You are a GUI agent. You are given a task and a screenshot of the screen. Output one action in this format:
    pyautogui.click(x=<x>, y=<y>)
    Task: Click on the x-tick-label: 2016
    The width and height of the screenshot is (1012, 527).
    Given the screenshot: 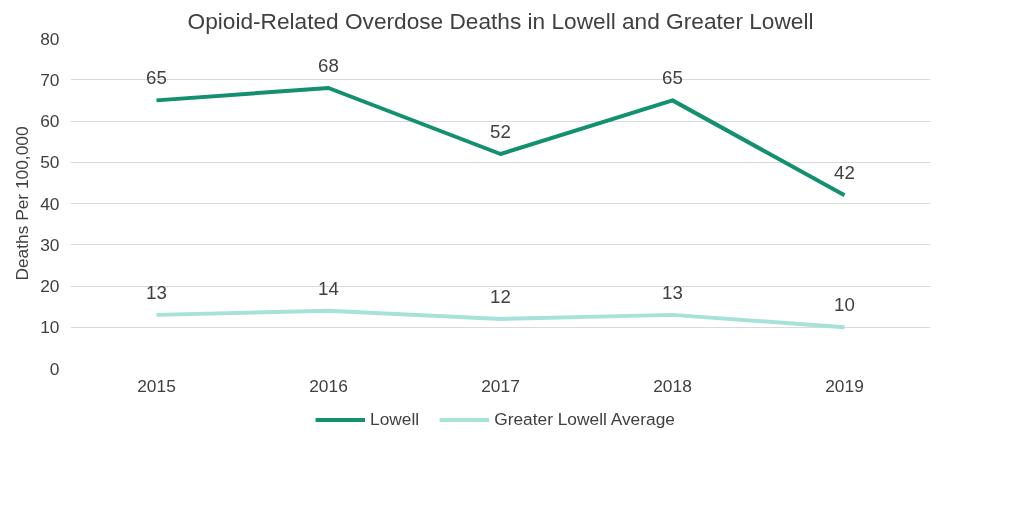 What is the action you would take?
    pyautogui.click(x=328, y=385)
    